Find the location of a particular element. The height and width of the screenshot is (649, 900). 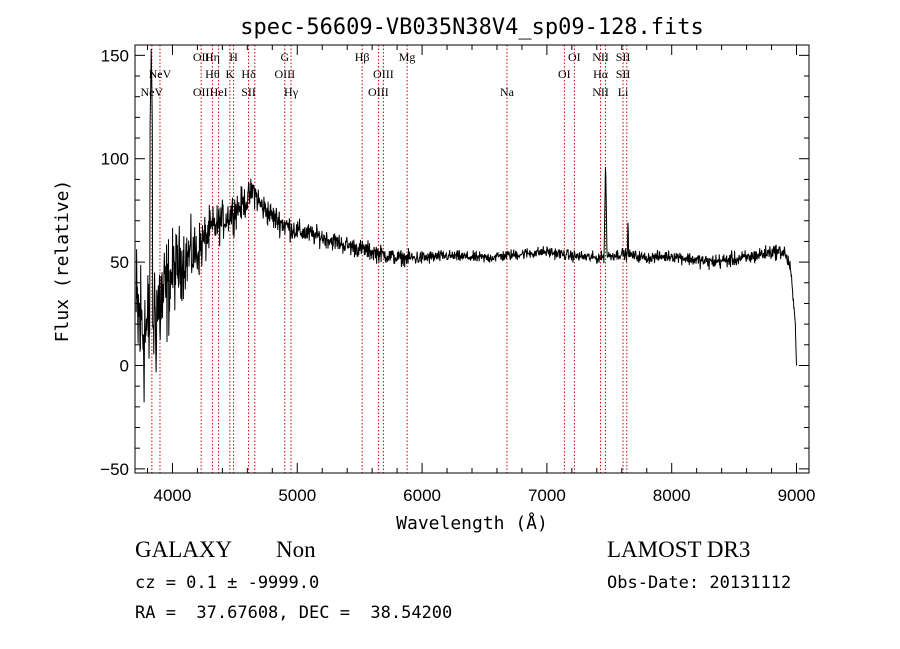

line-marker-label: K is located at coordinates (230, 74).